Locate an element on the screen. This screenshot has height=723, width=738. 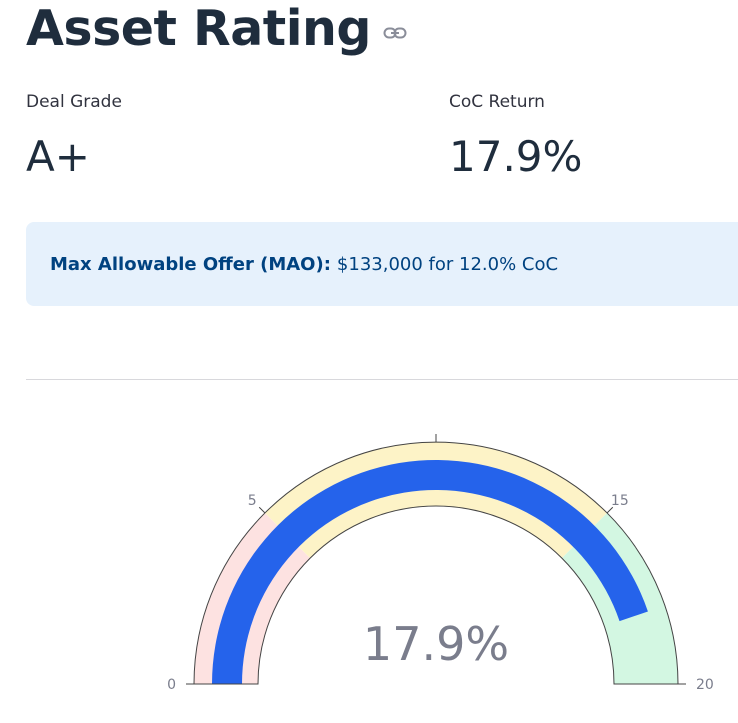
page-title: Asset Rating is located at coordinates (198, 28).